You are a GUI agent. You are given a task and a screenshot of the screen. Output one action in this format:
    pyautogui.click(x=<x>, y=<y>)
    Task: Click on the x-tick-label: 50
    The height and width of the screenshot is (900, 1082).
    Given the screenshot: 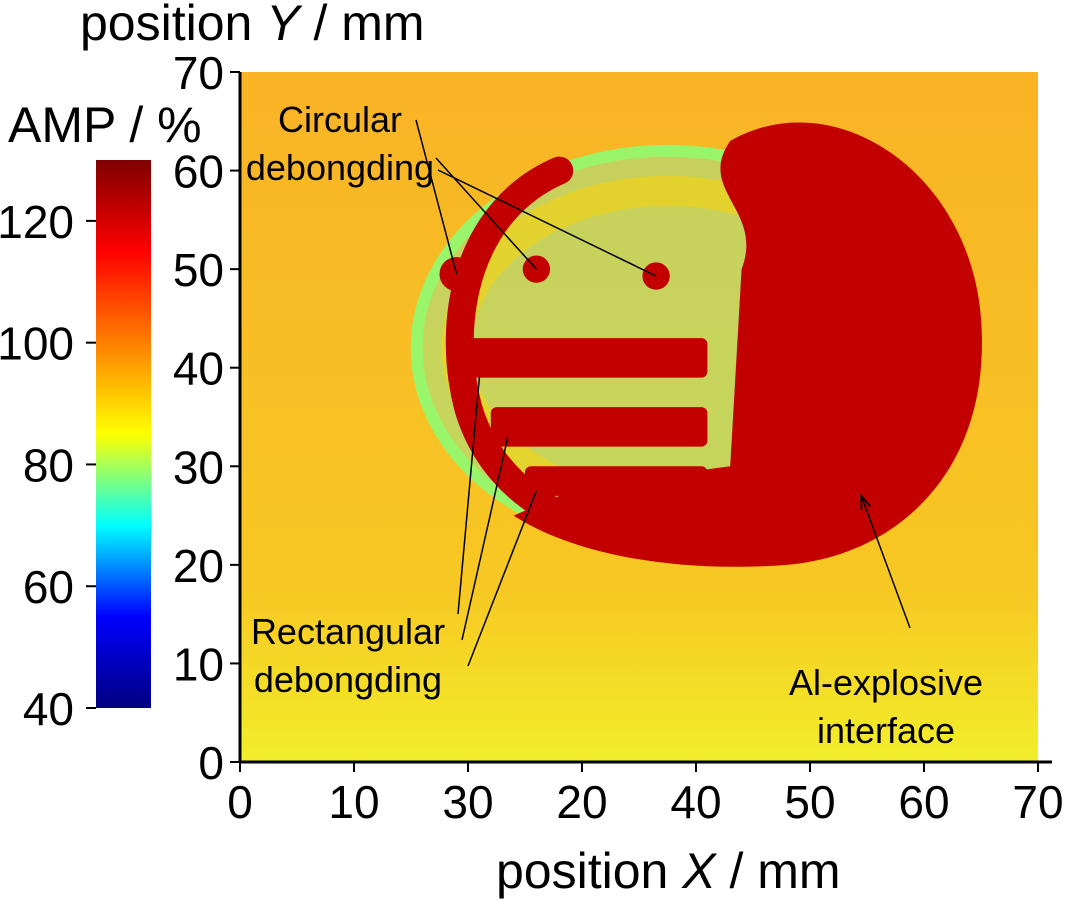 What is the action you would take?
    pyautogui.click(x=809, y=802)
    